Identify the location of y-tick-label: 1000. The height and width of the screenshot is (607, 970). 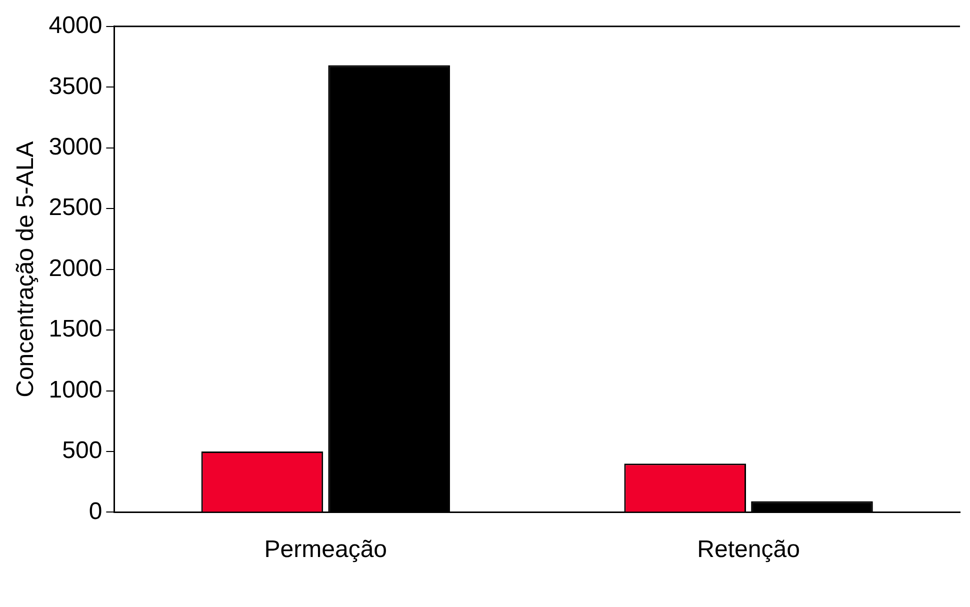
(75, 390).